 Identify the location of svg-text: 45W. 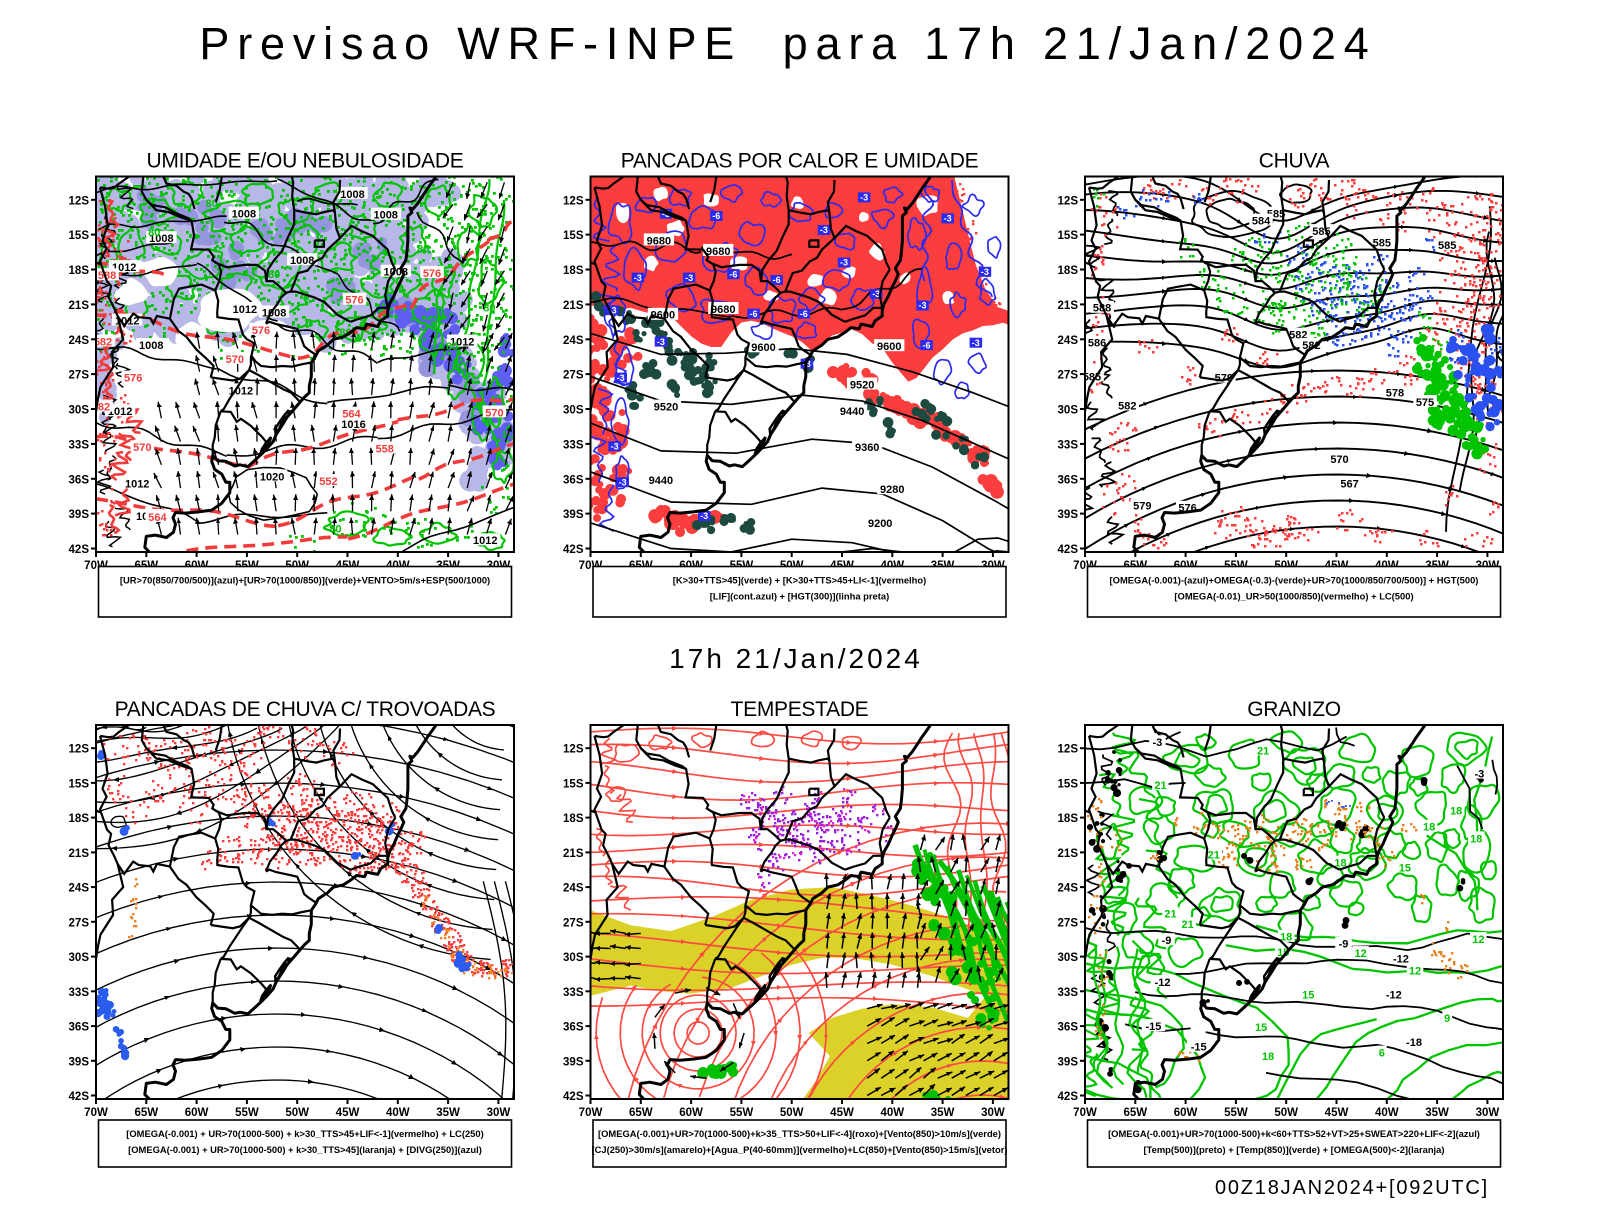
(842, 1113).